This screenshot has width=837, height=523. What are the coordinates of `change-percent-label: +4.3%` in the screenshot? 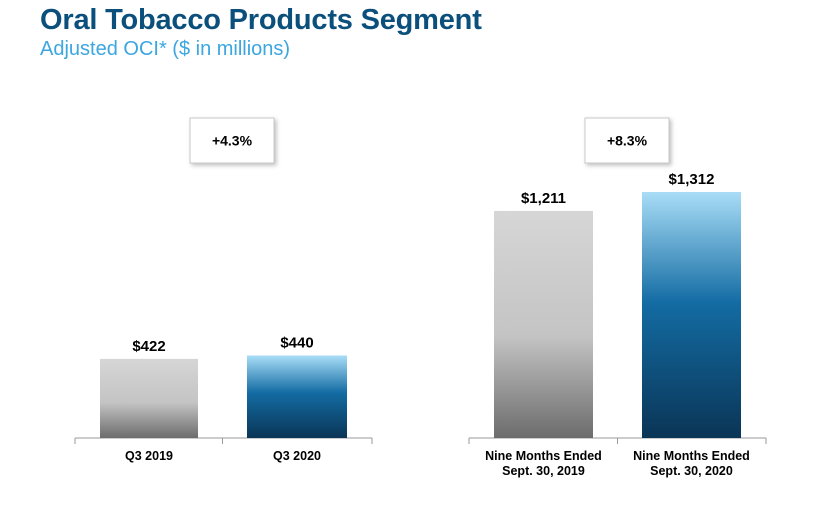 It's located at (232, 141).